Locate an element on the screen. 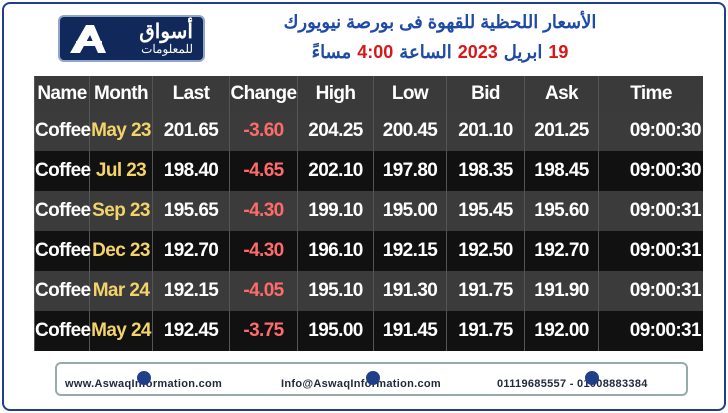 Image resolution: width=728 pixels, height=413 pixels. cell: Sep 23 is located at coordinates (121, 211).